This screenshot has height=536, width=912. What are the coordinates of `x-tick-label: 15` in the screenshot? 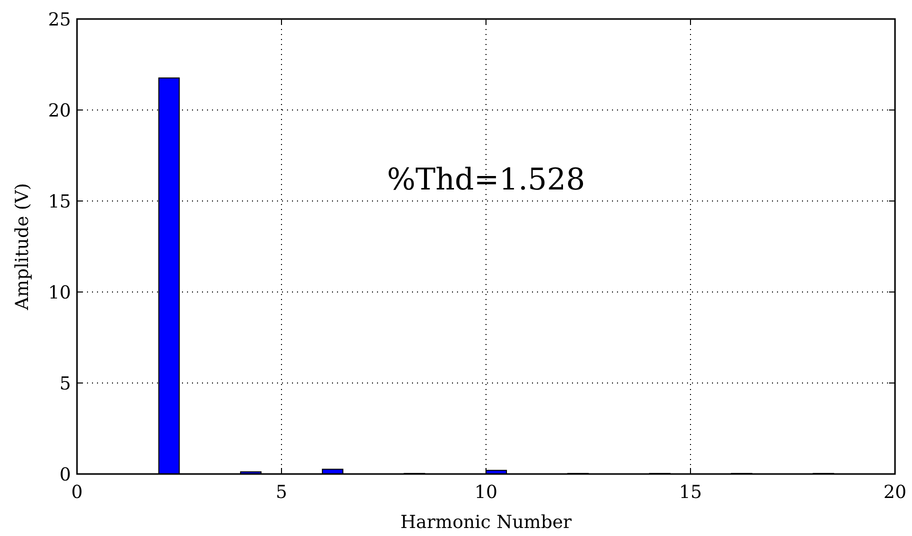 It's located at (690, 492).